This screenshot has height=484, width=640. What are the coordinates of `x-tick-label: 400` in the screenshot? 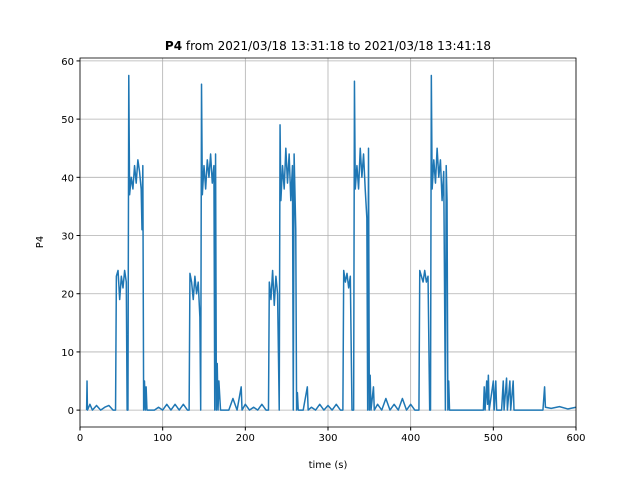 It's located at (410, 438).